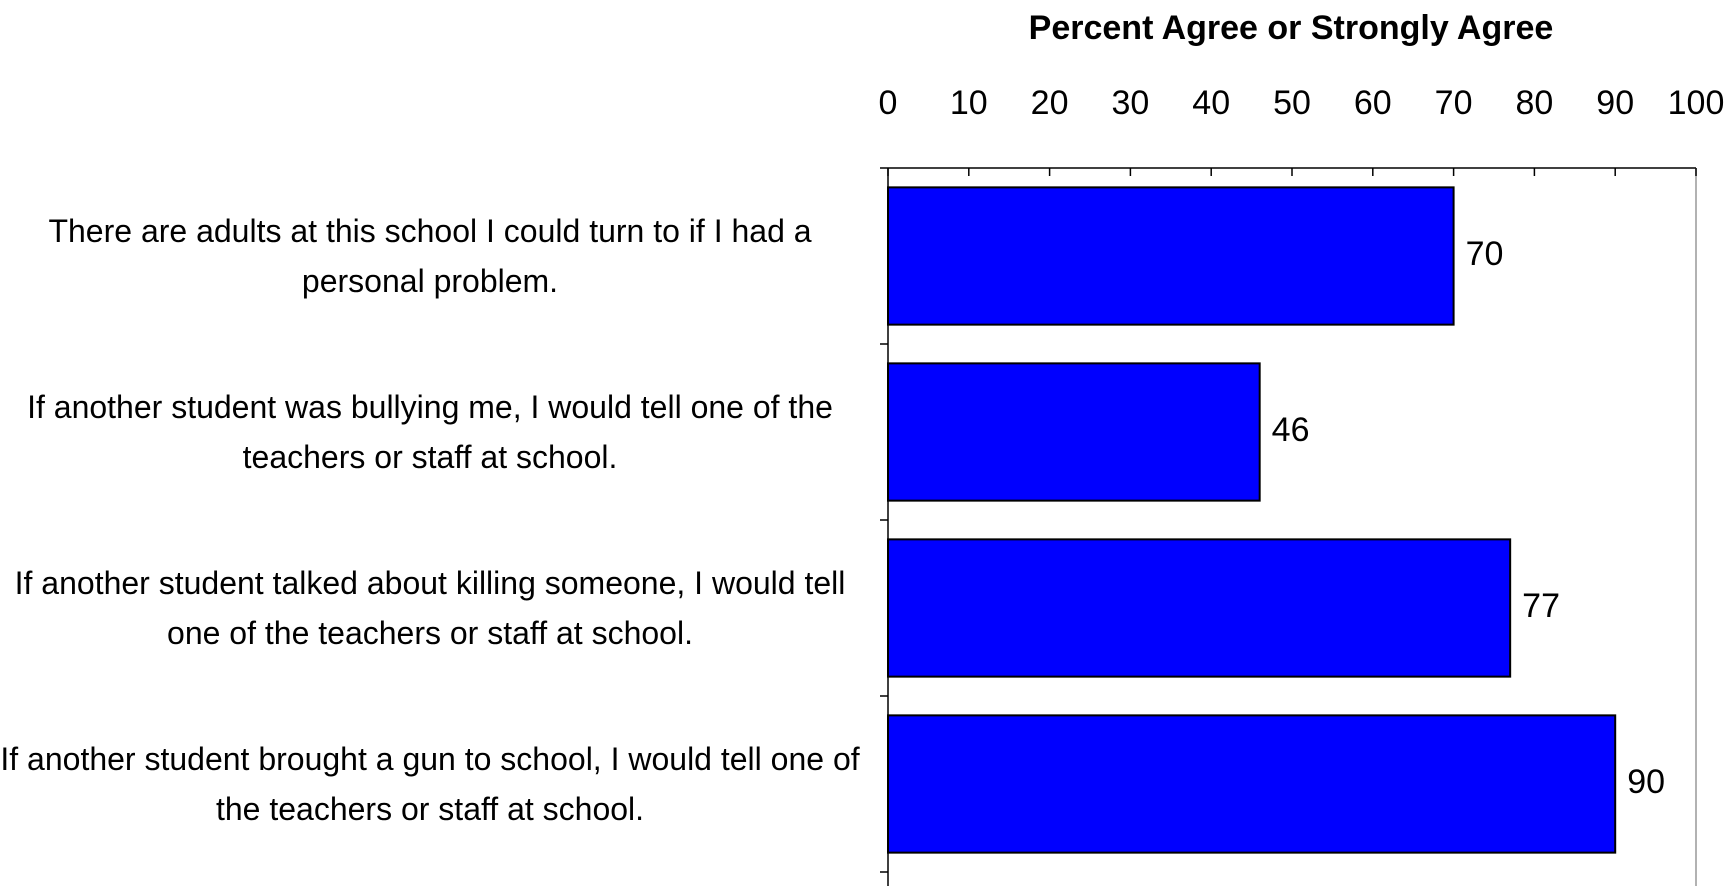  What do you see at coordinates (1211, 103) in the screenshot?
I see `x-tick-label: 40` at bounding box center [1211, 103].